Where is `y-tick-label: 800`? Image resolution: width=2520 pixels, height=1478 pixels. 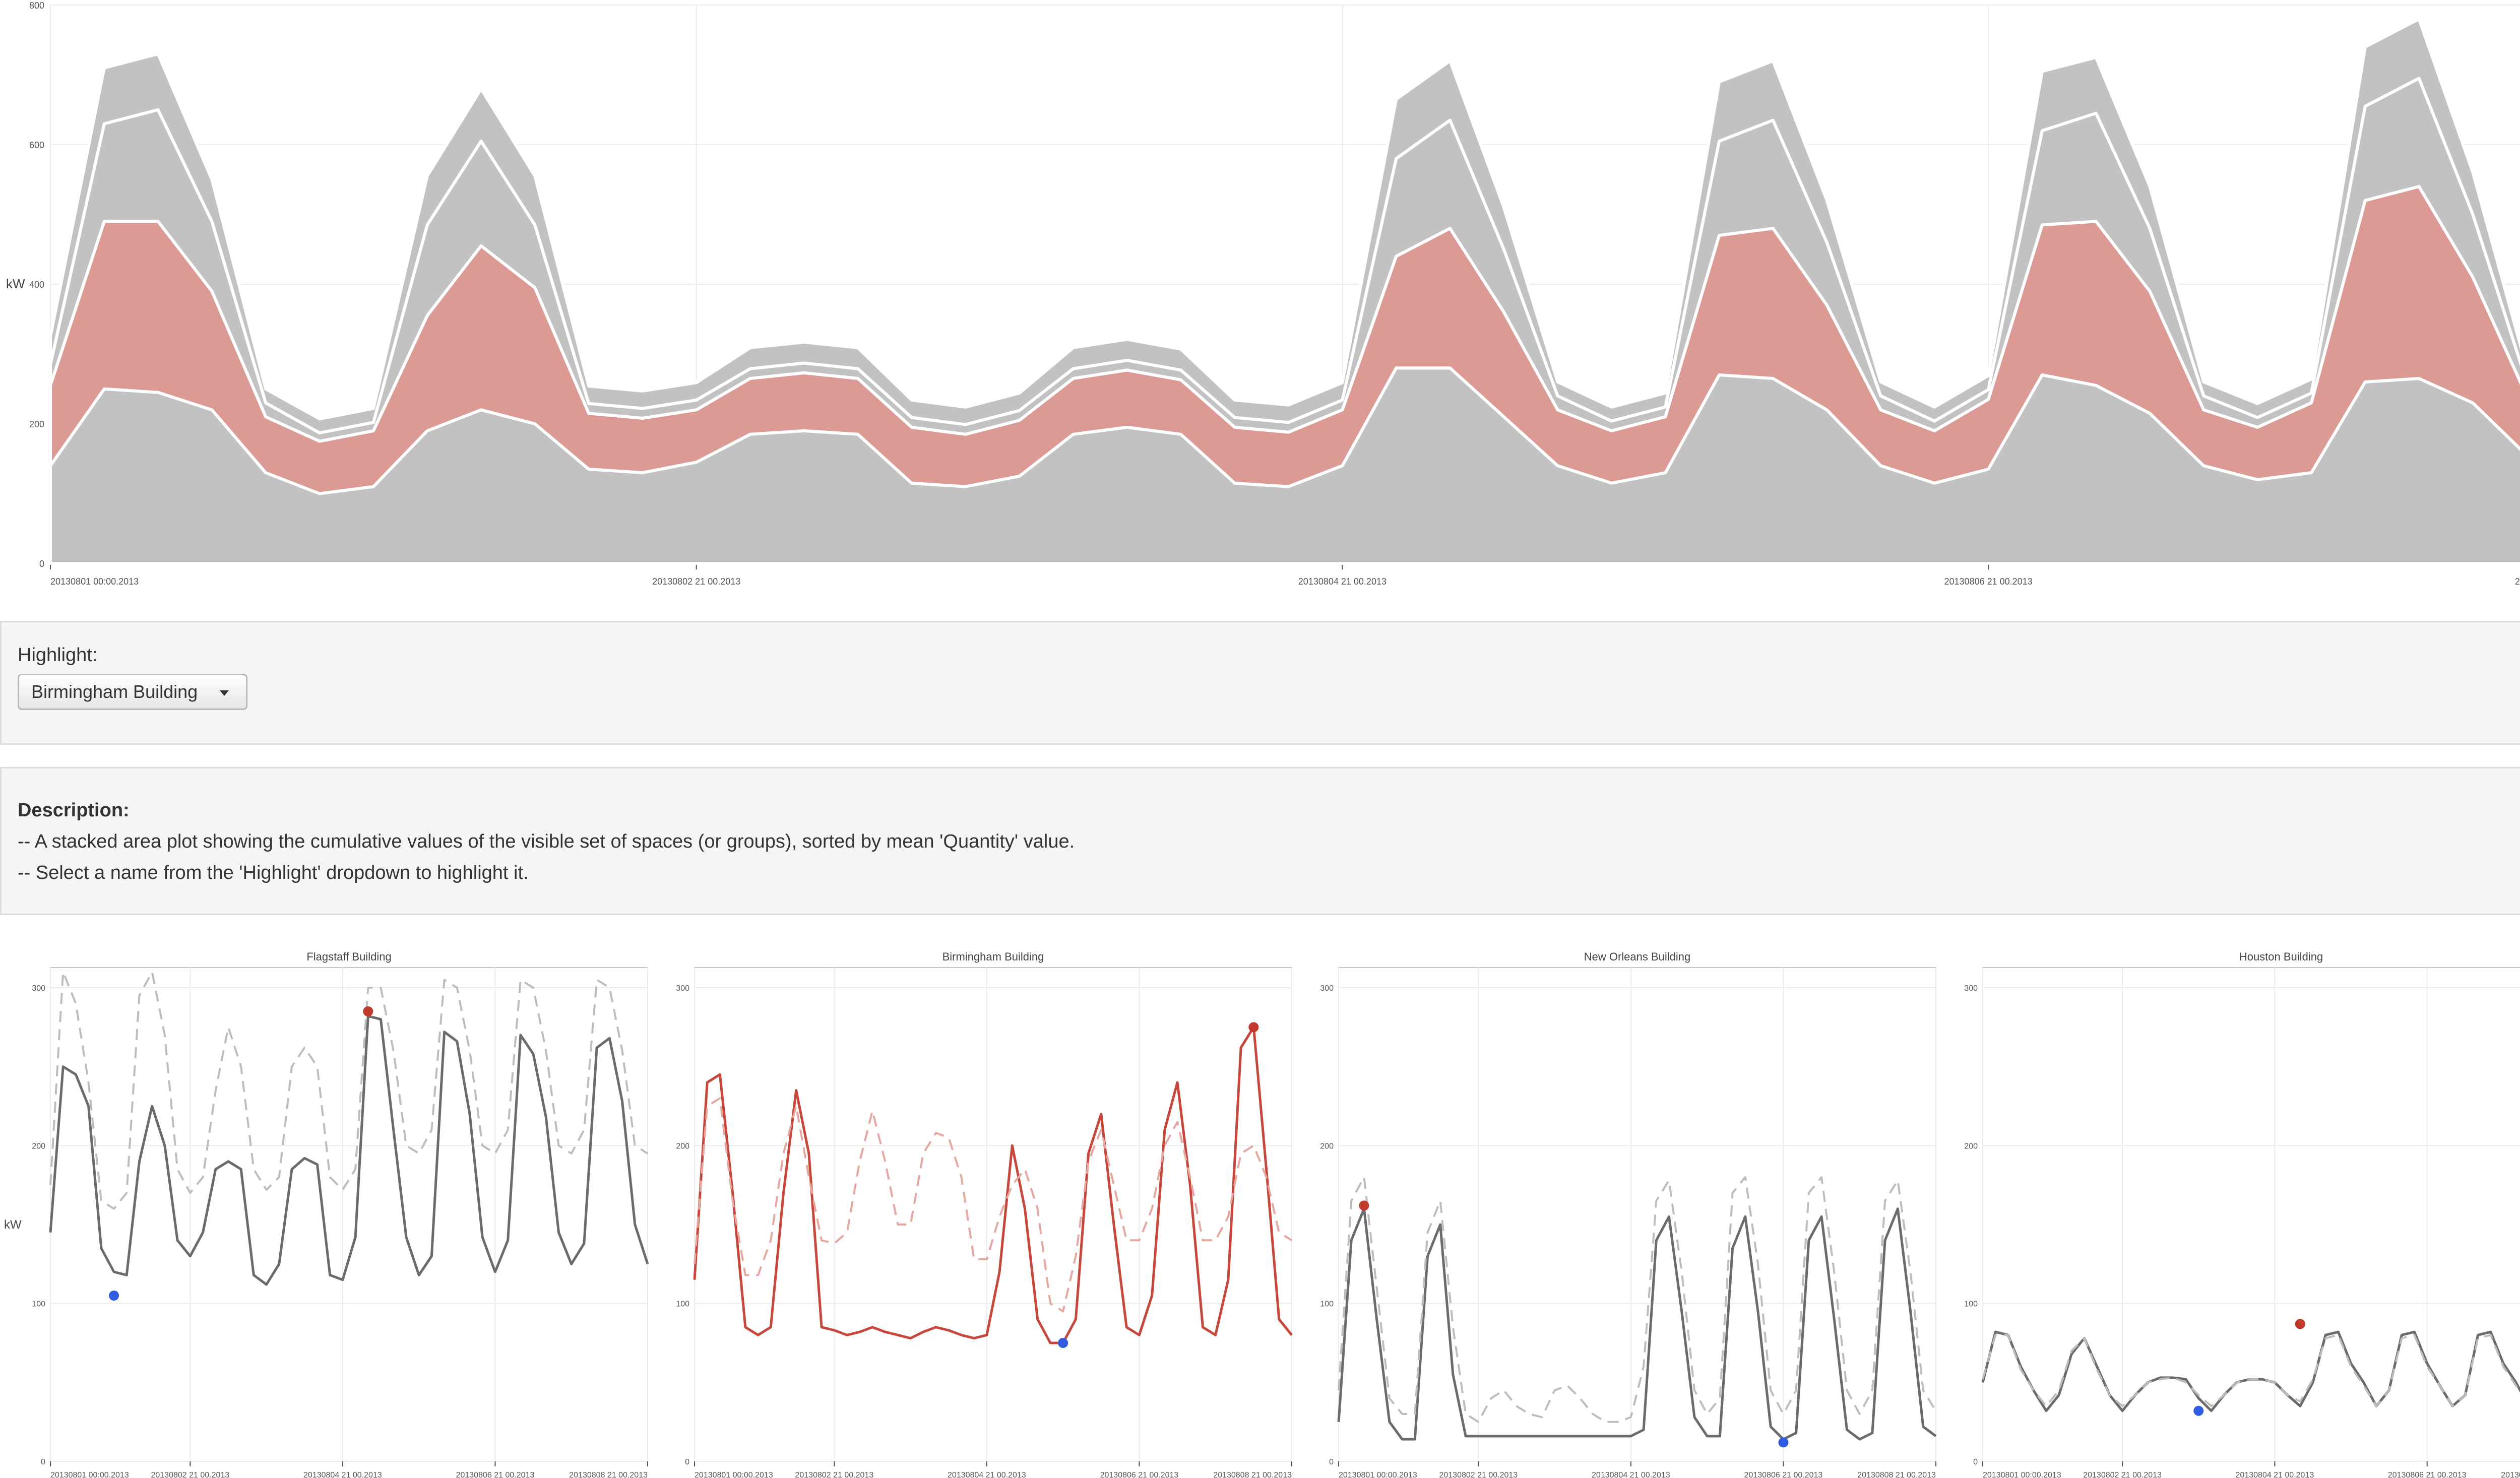 y-tick-label: 800 is located at coordinates (36, 6).